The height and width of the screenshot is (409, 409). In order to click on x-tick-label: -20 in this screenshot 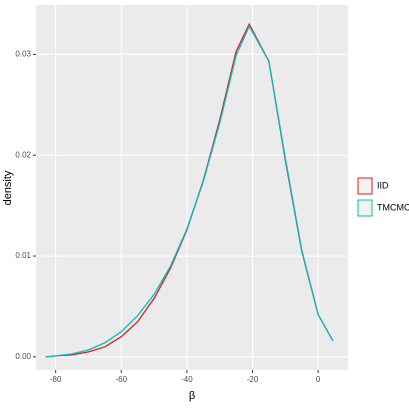, I will do `click(253, 379)`.